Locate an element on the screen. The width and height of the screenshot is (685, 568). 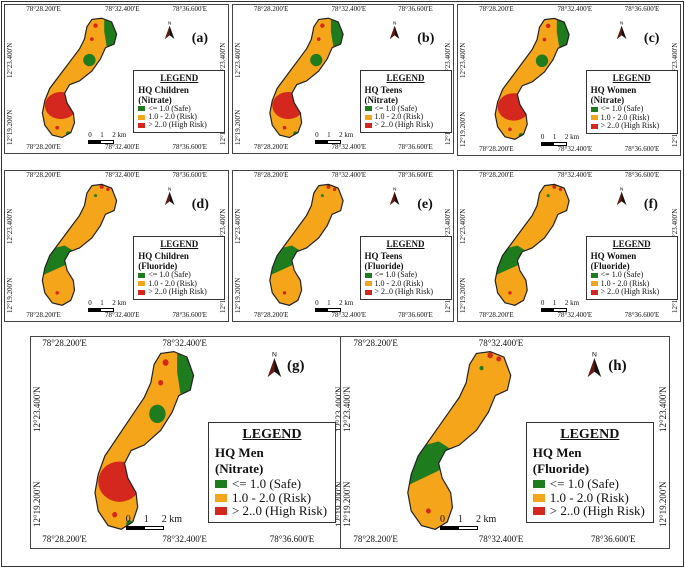
panel-label: (f) is located at coordinates (650, 204).